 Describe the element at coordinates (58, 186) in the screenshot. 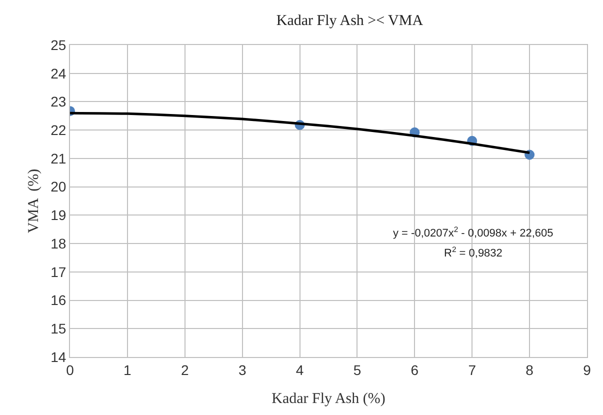

I see `y-tick-label: 20` at that location.